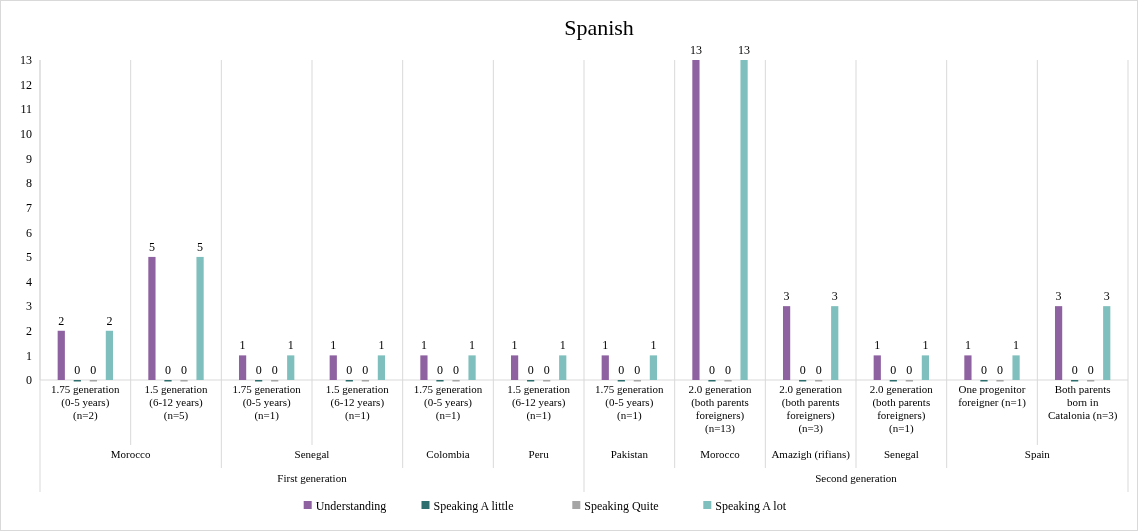  I want to click on legend-label: Understanding, so click(351, 506).